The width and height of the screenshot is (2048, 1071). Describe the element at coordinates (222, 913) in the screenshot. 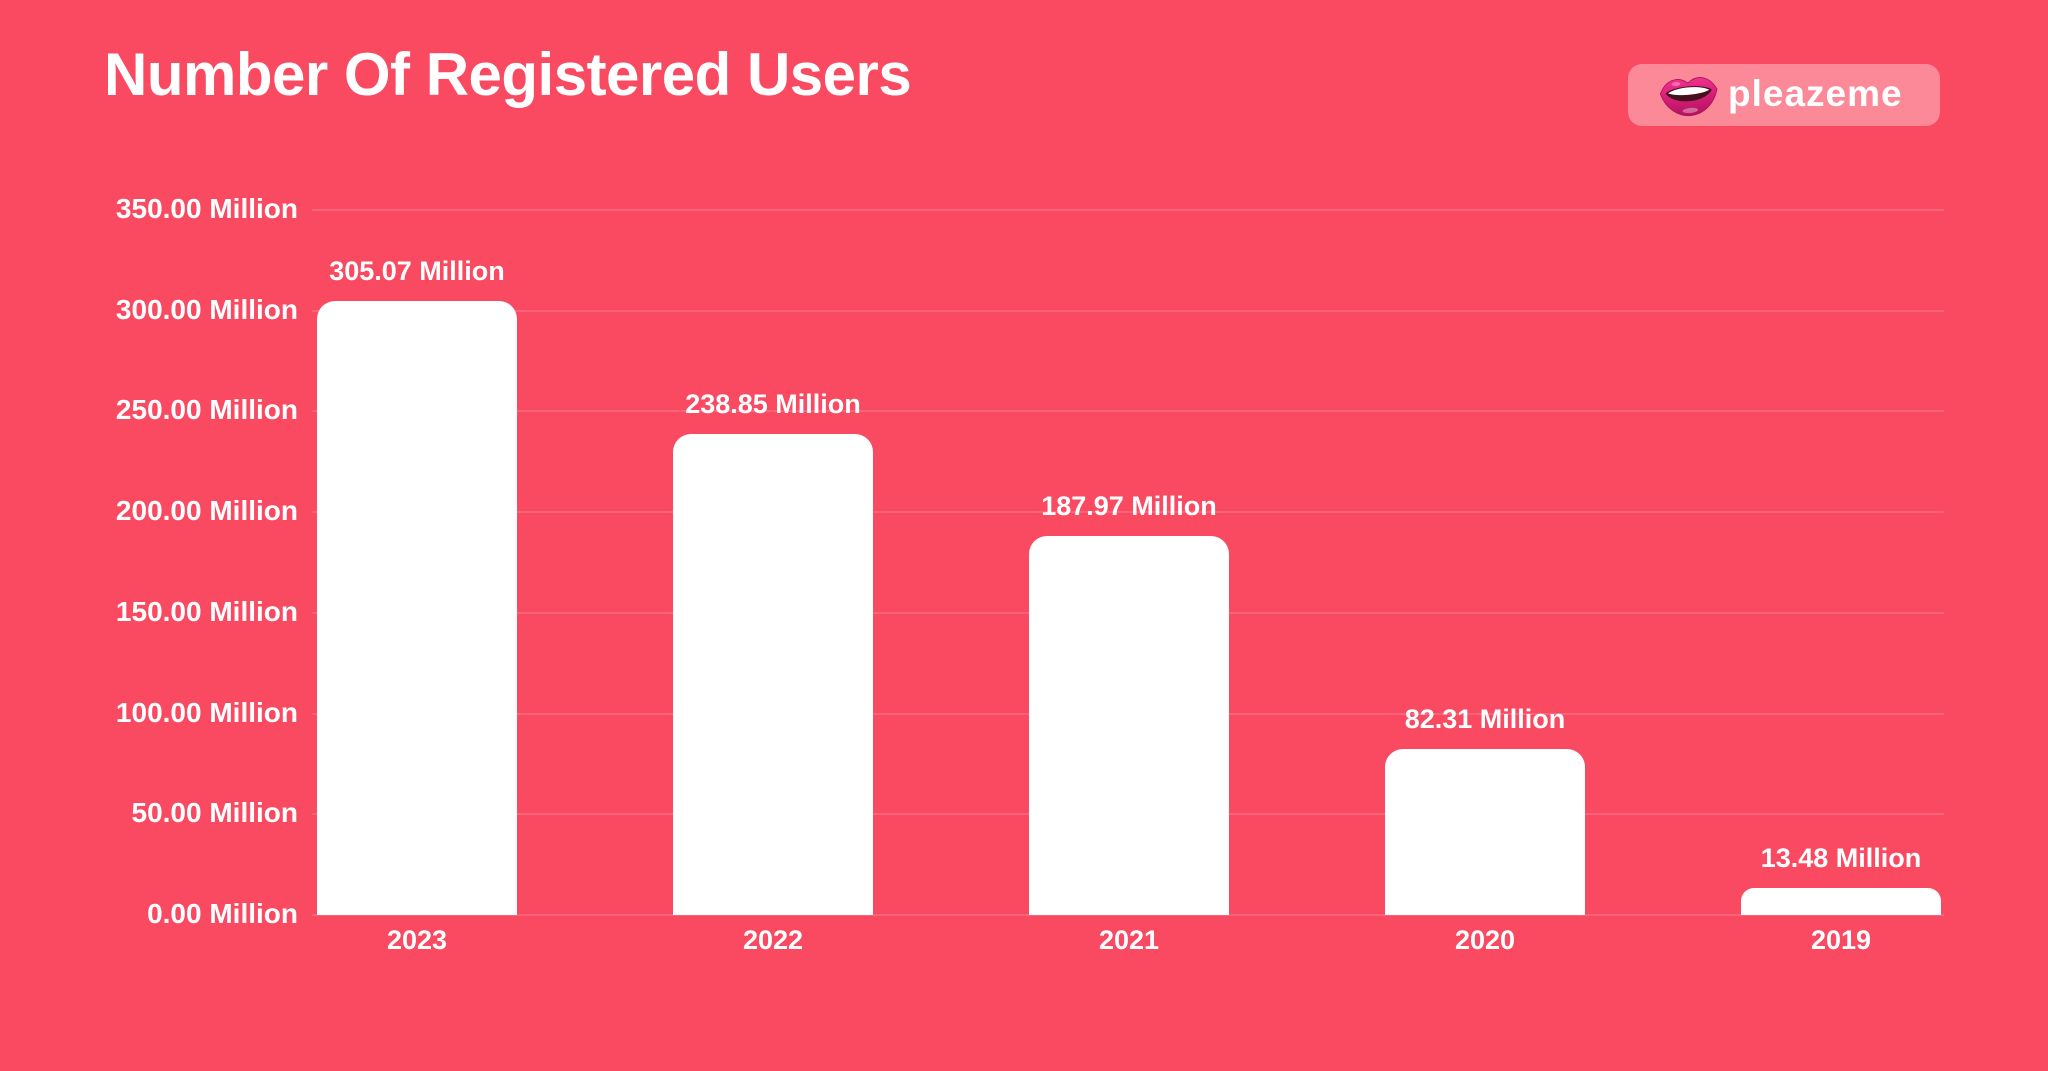

I see `y-axis-tick-label: 0.00 Million` at that location.